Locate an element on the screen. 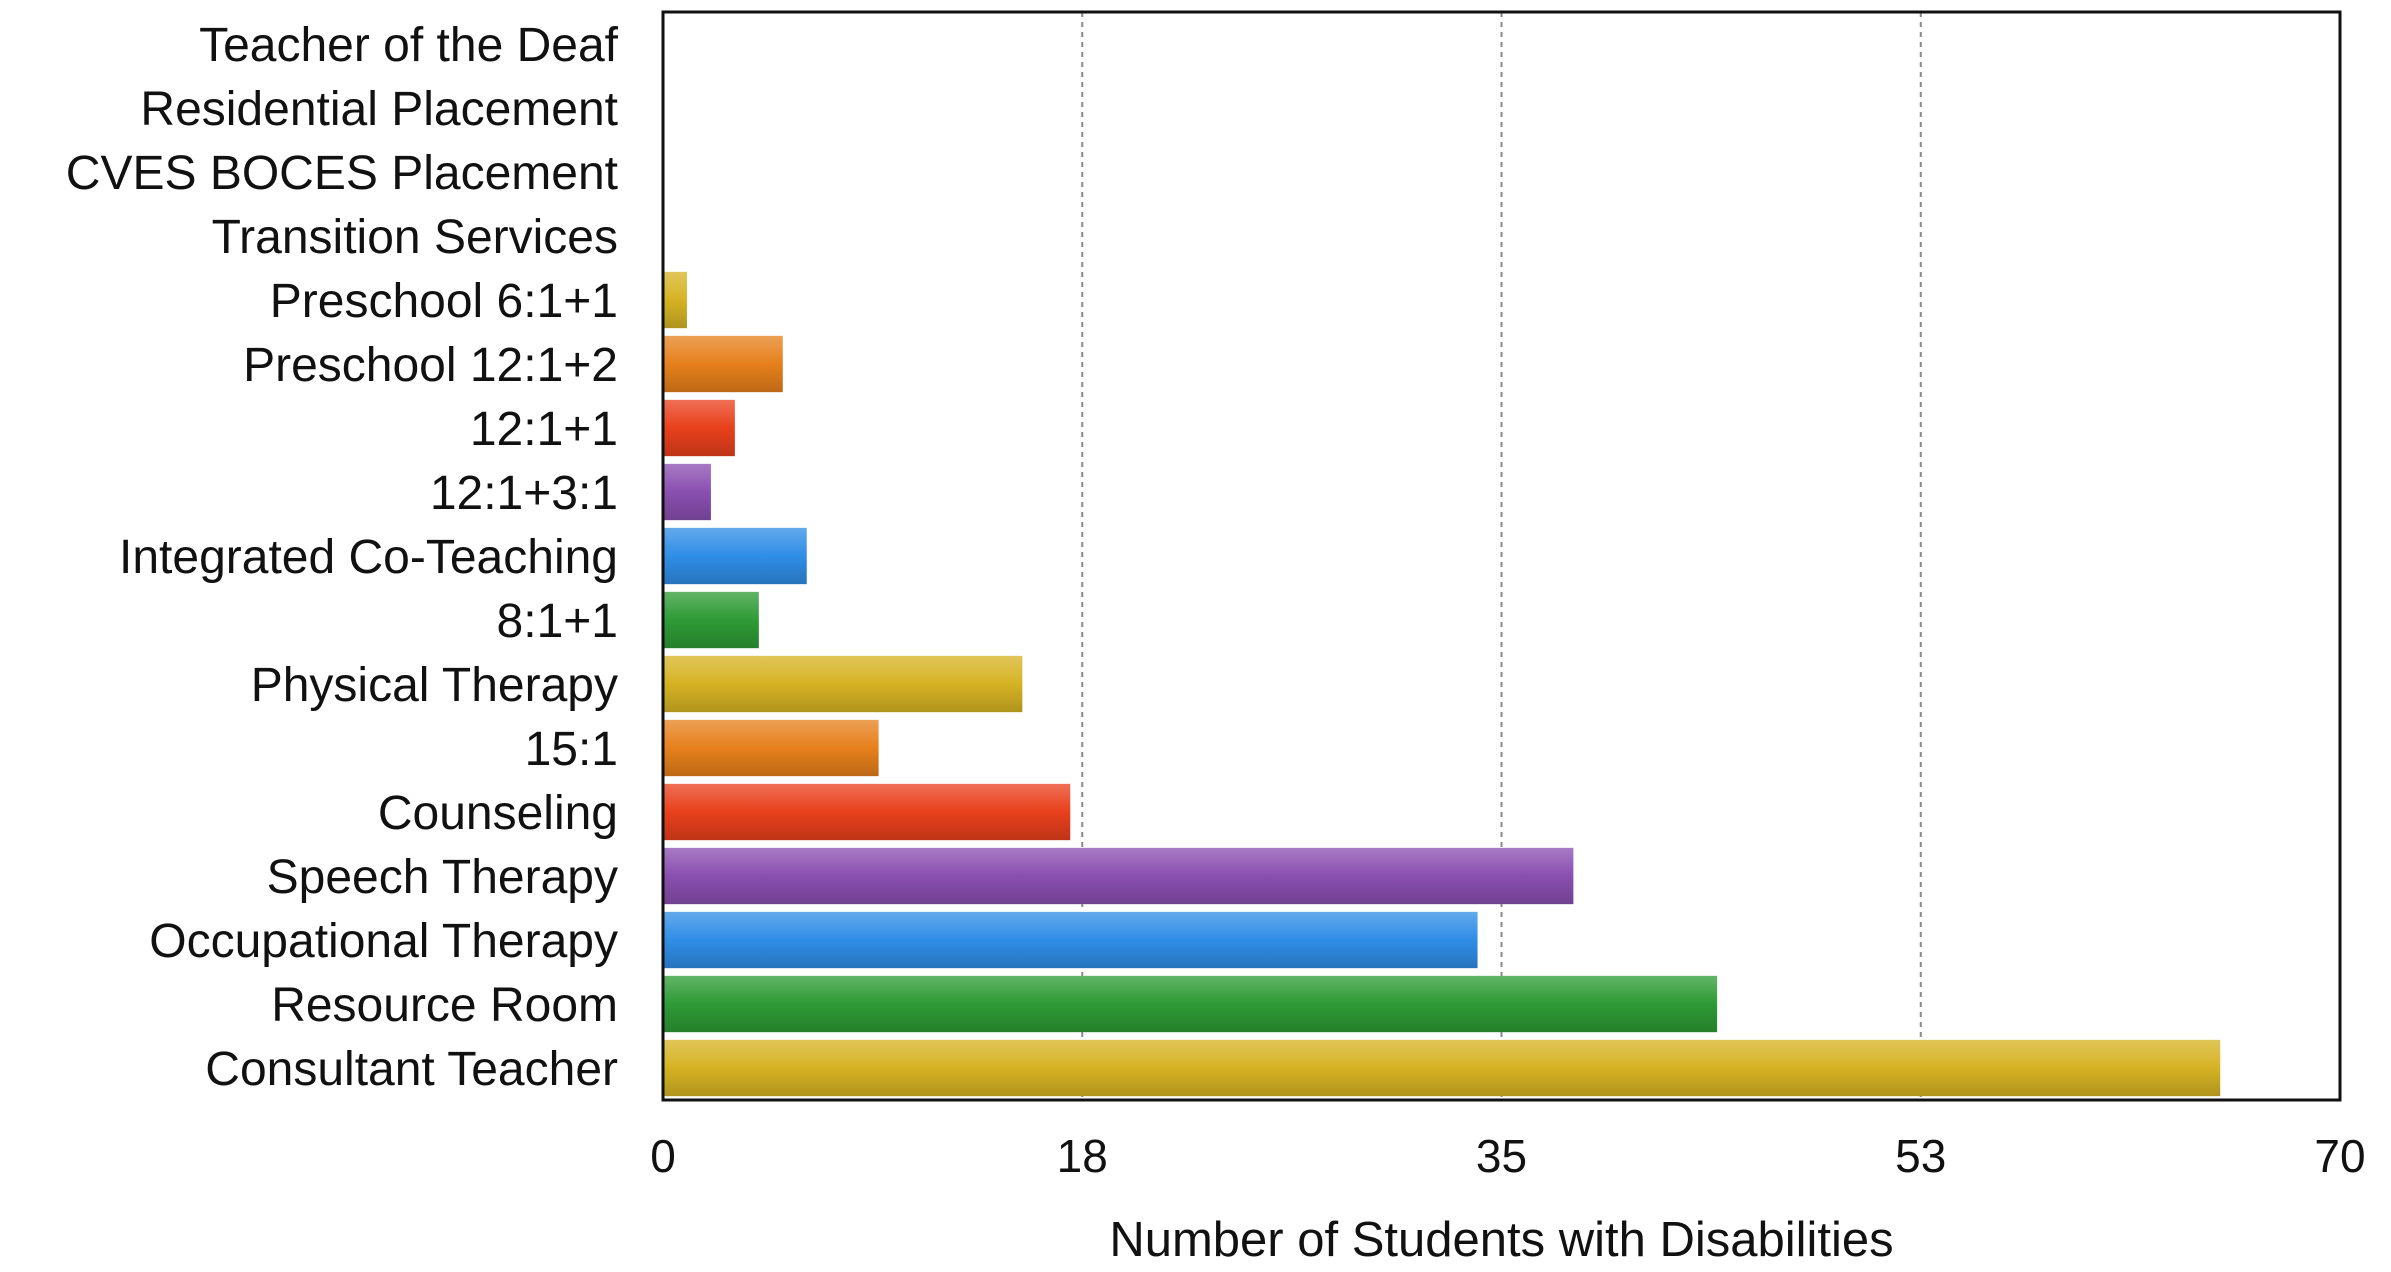 This screenshot has width=2391, height=1272. x-tick-label: 0 is located at coordinates (663, 1156).